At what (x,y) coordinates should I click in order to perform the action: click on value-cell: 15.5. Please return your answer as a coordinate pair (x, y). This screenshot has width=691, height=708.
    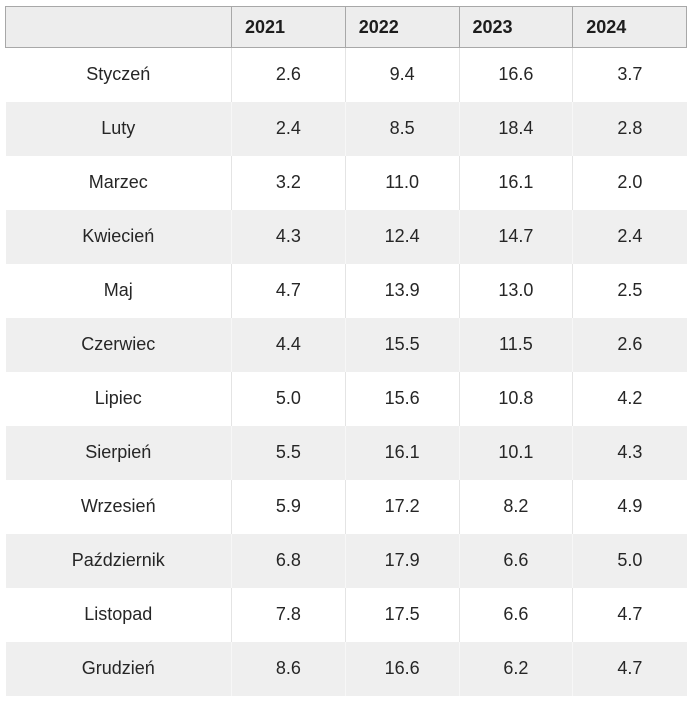
    Looking at the image, I should click on (401, 344).